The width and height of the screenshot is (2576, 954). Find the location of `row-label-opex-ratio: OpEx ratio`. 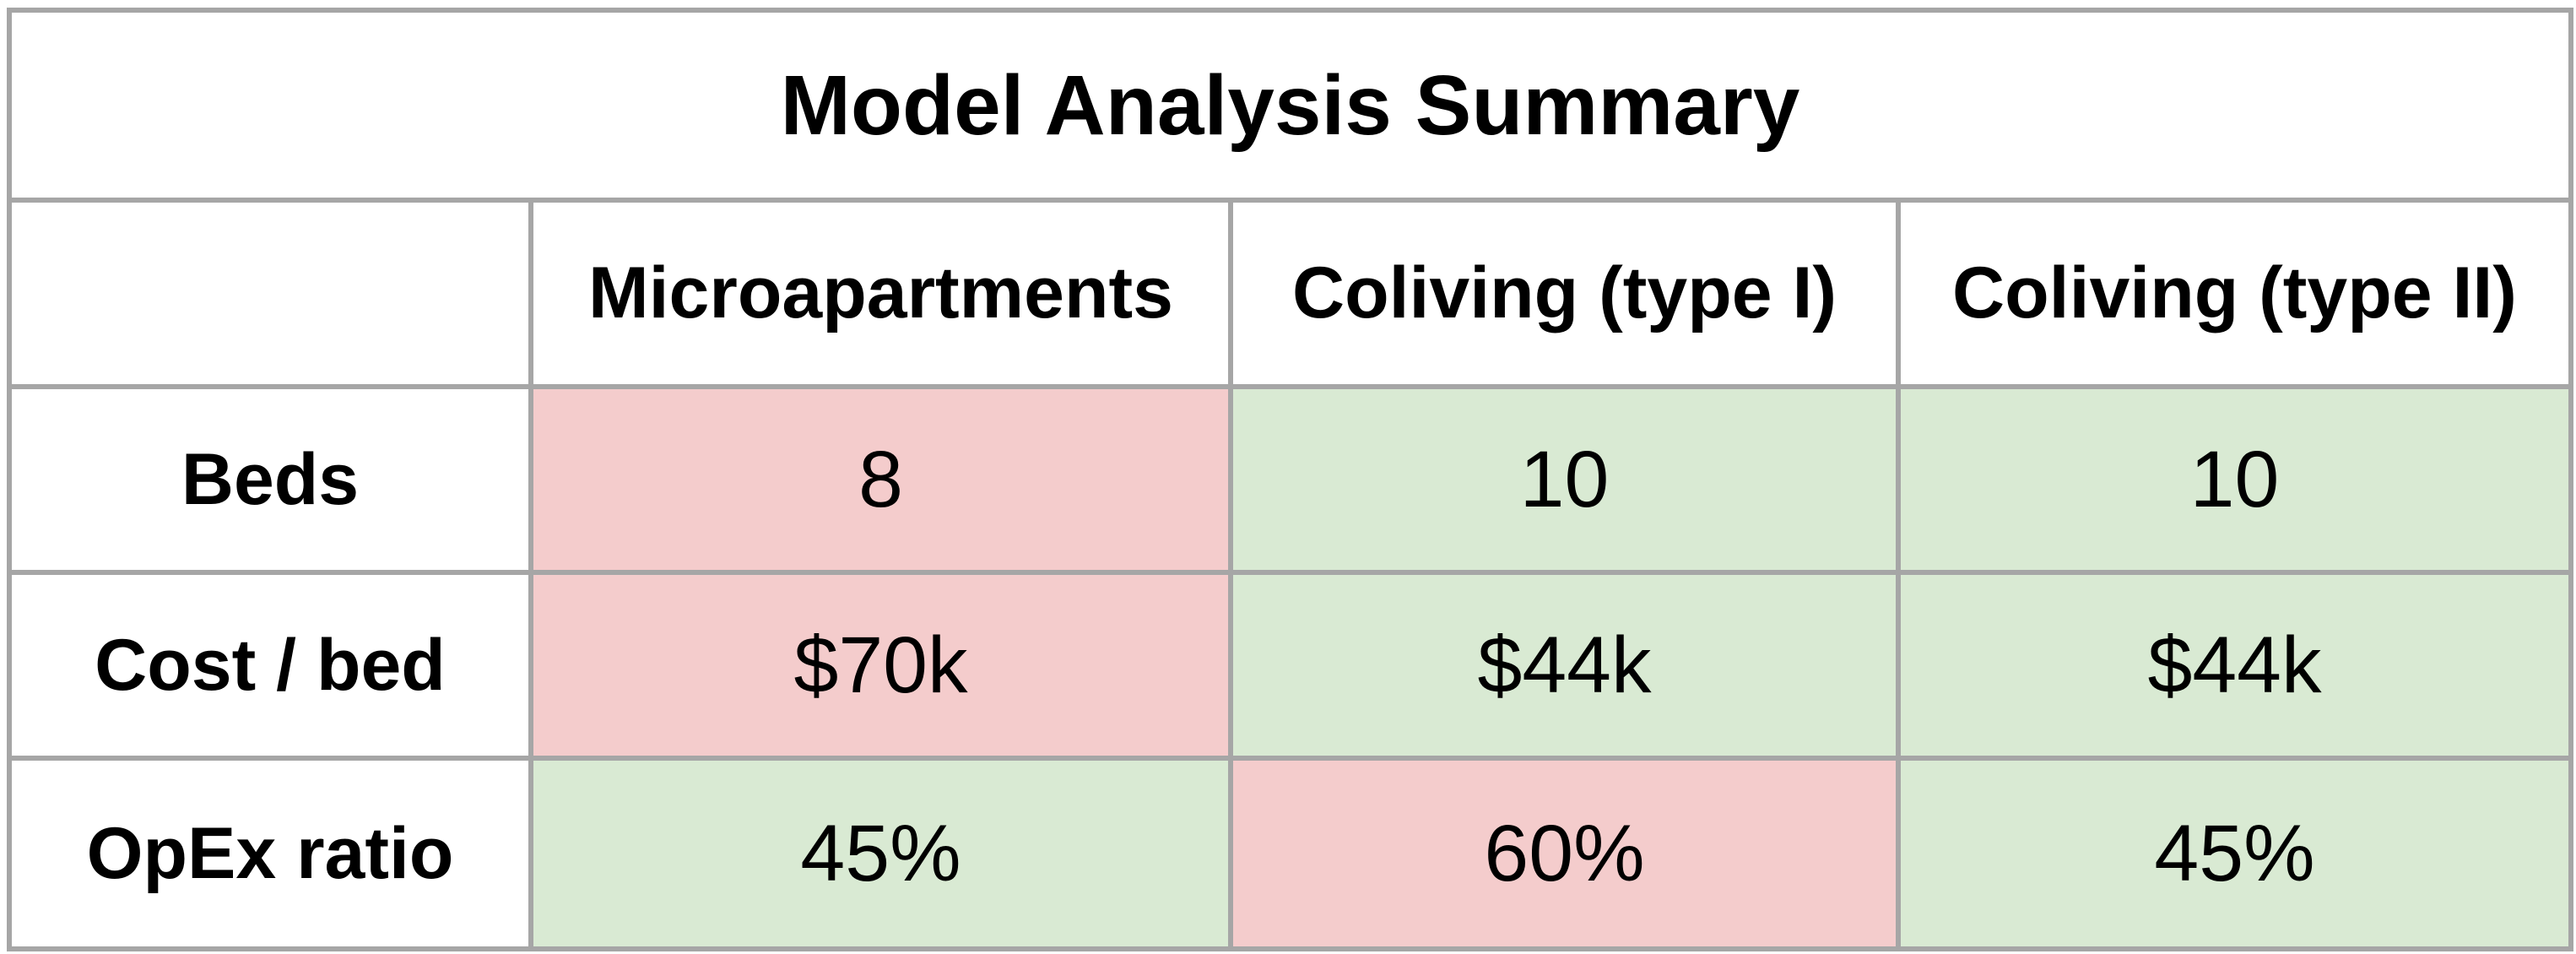

row-label-opex-ratio: OpEx ratio is located at coordinates (270, 854).